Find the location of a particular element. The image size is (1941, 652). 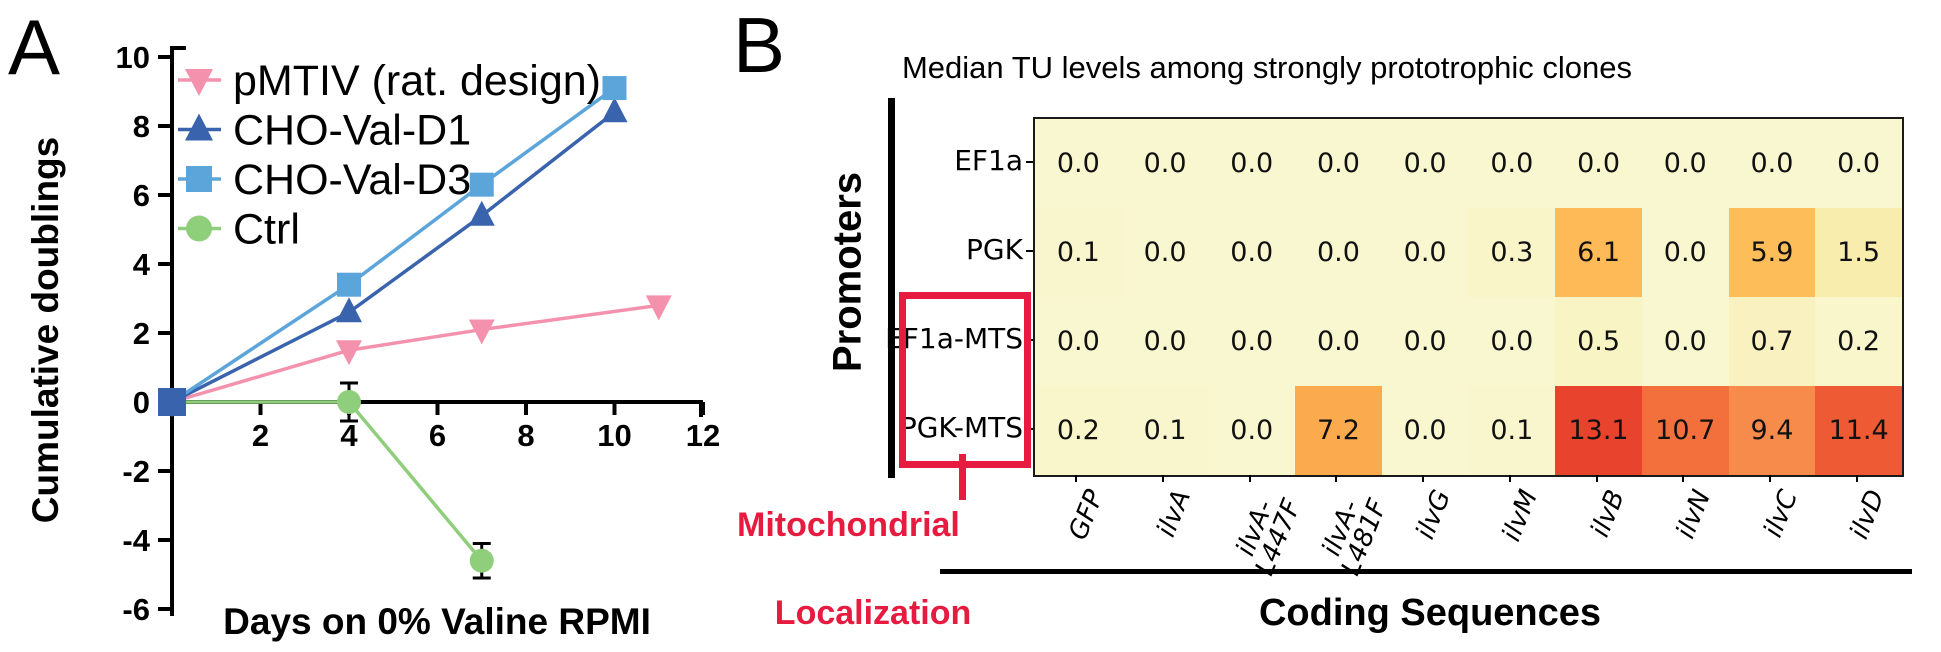

heatmap-cell: 13.1 is located at coordinates (1598, 430).